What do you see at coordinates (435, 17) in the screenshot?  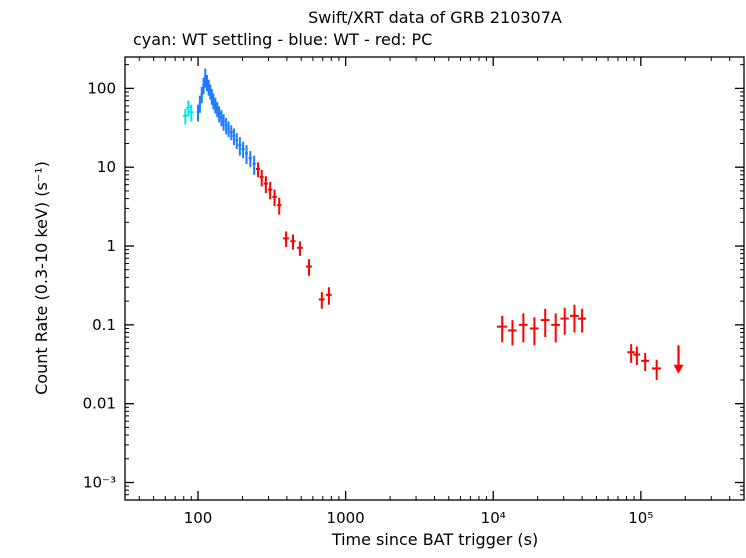 I see `chart-title: Swift/XRT data of GRB 210307A` at bounding box center [435, 17].